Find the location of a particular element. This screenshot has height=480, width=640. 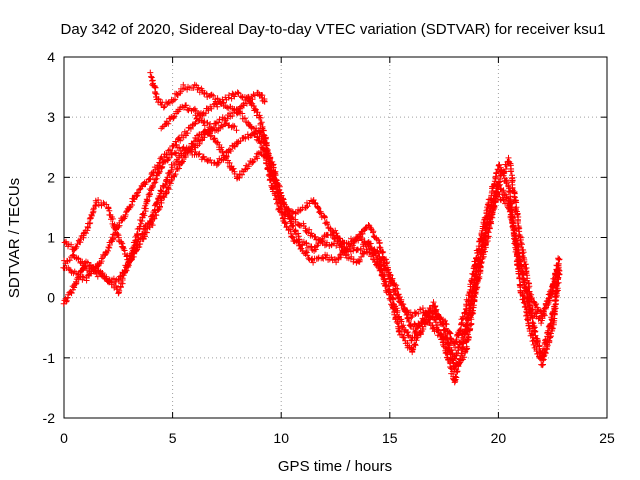

x-tick-label: 5 is located at coordinates (173, 438).